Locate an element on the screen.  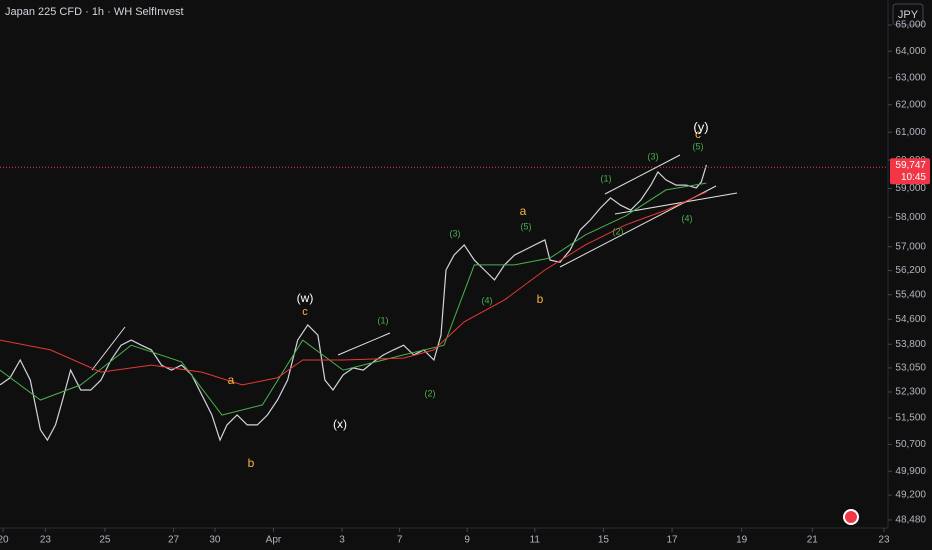
y-tick-label: 65,000 is located at coordinates (910, 25).